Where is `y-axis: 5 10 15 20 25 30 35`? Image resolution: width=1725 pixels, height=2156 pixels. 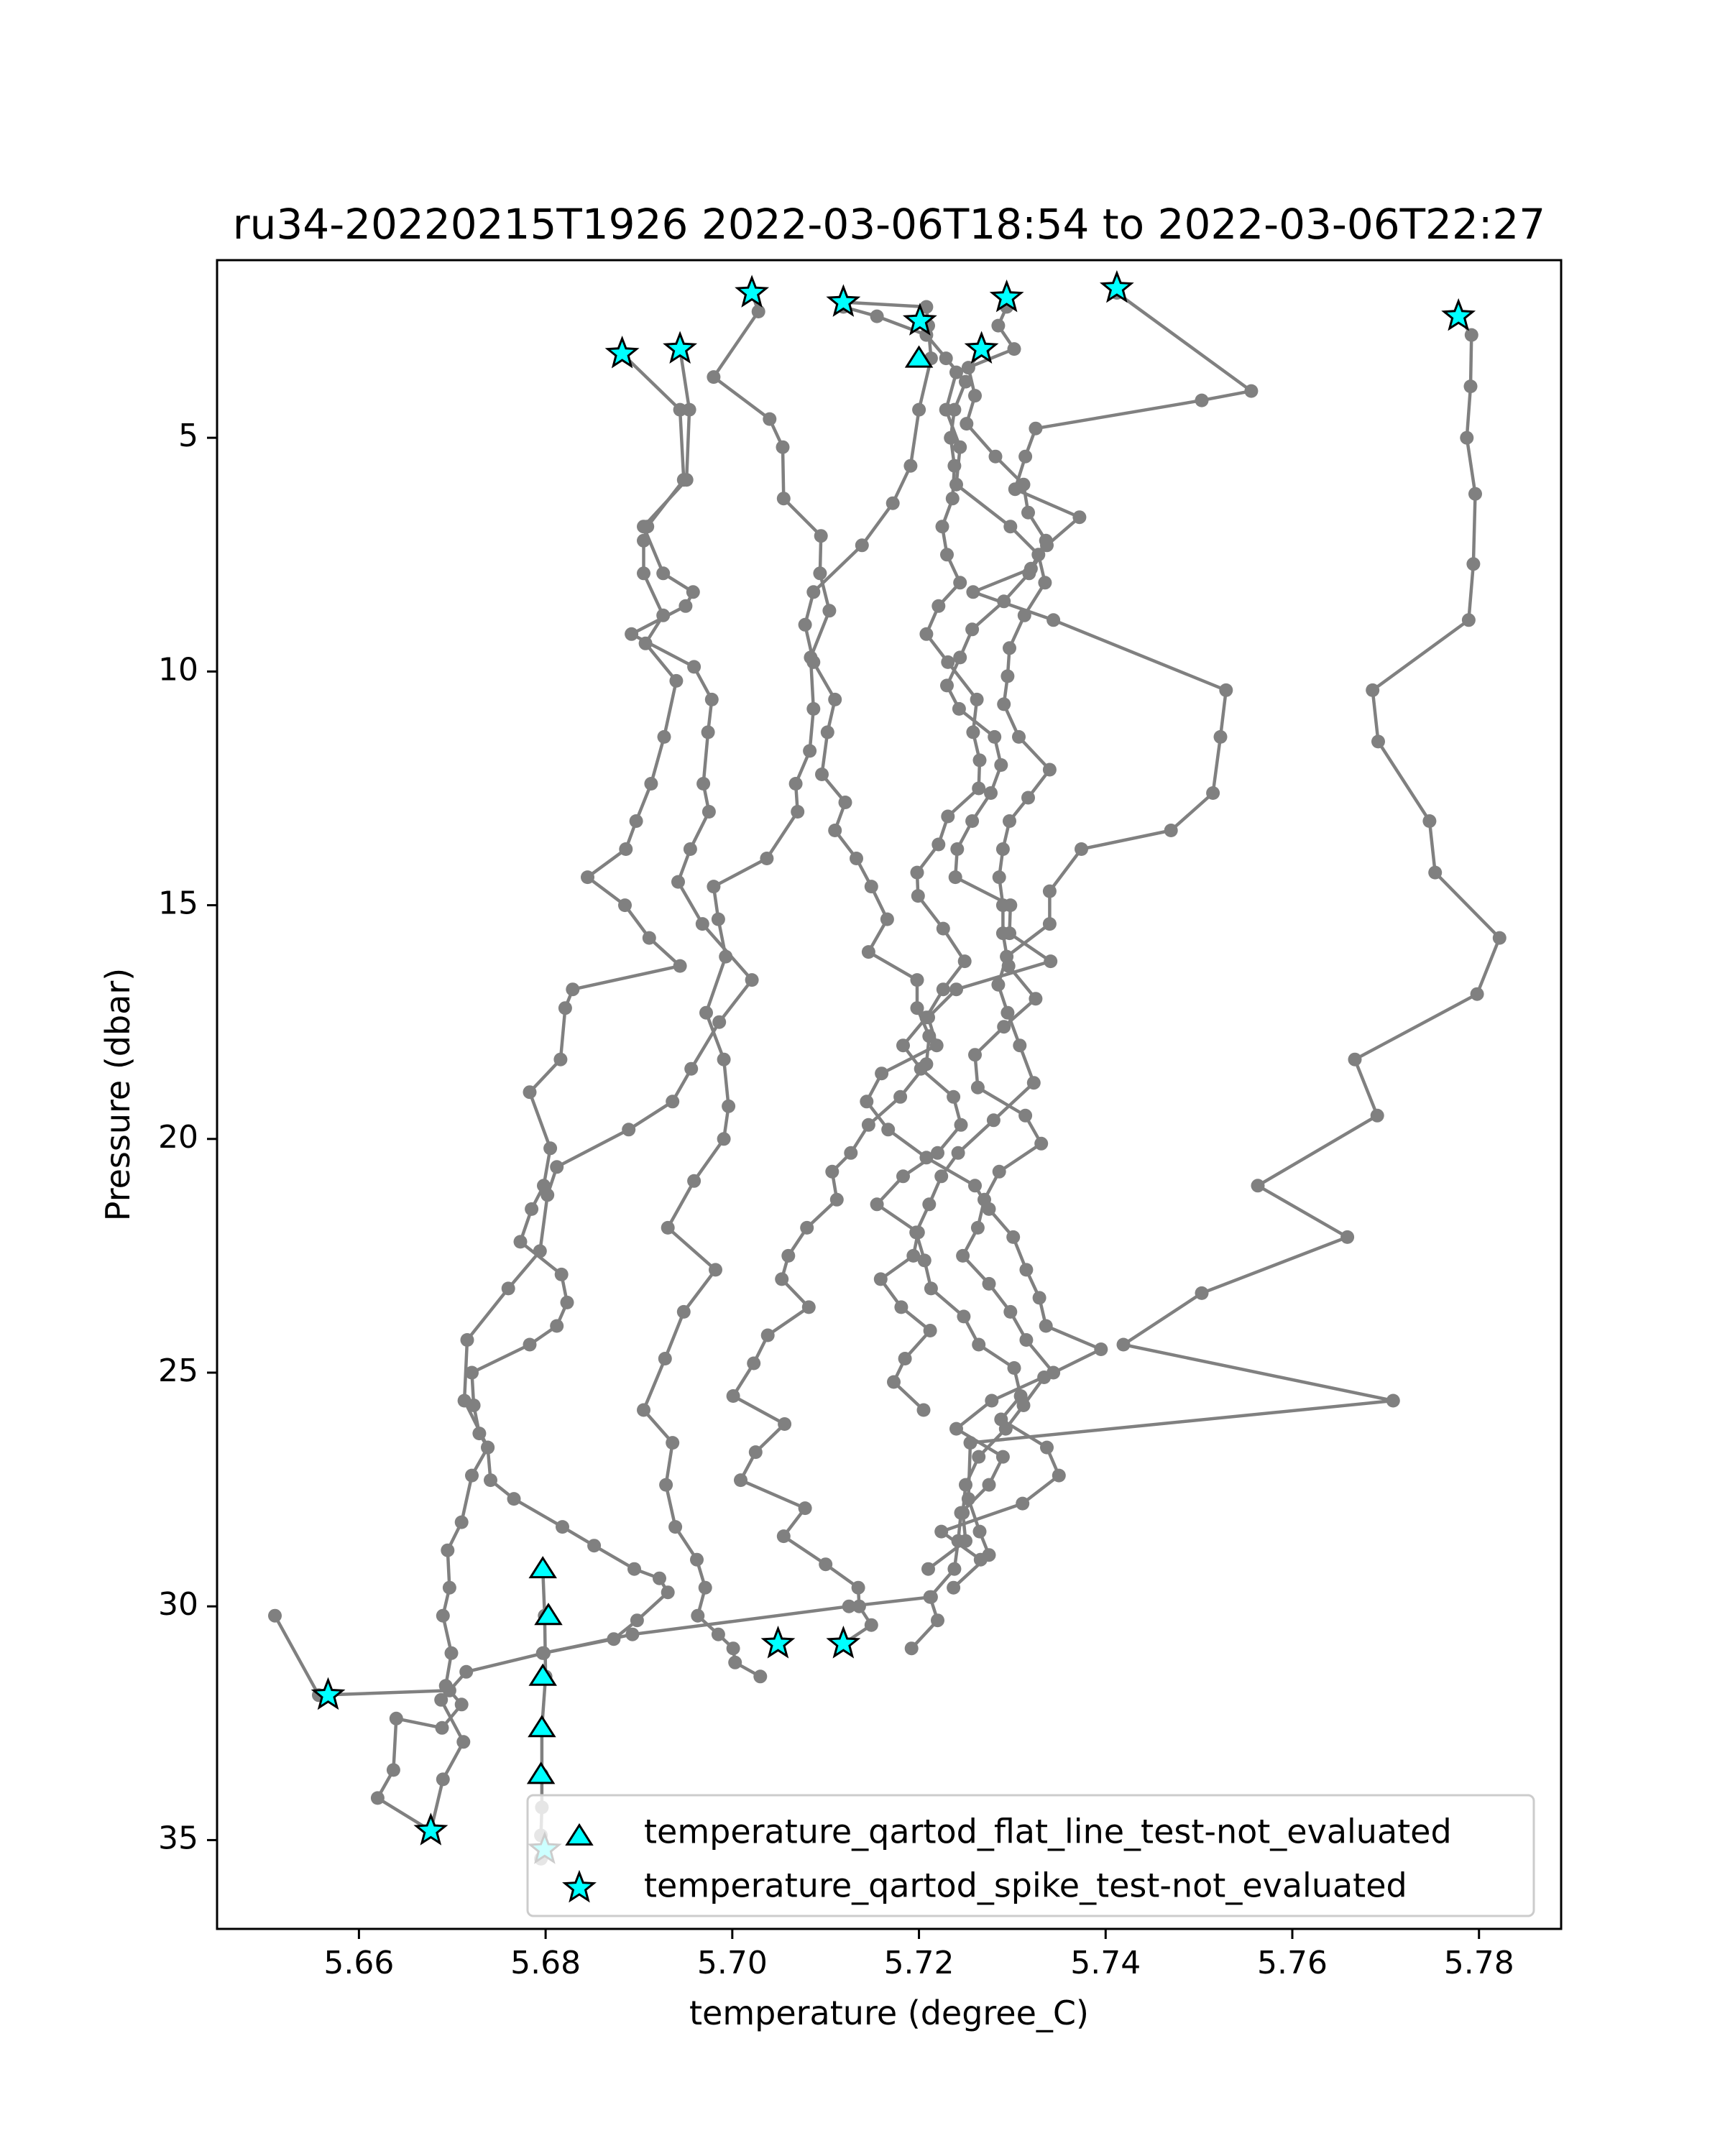 y-axis: 5 10 15 20 25 30 35 is located at coordinates (187, 1137).